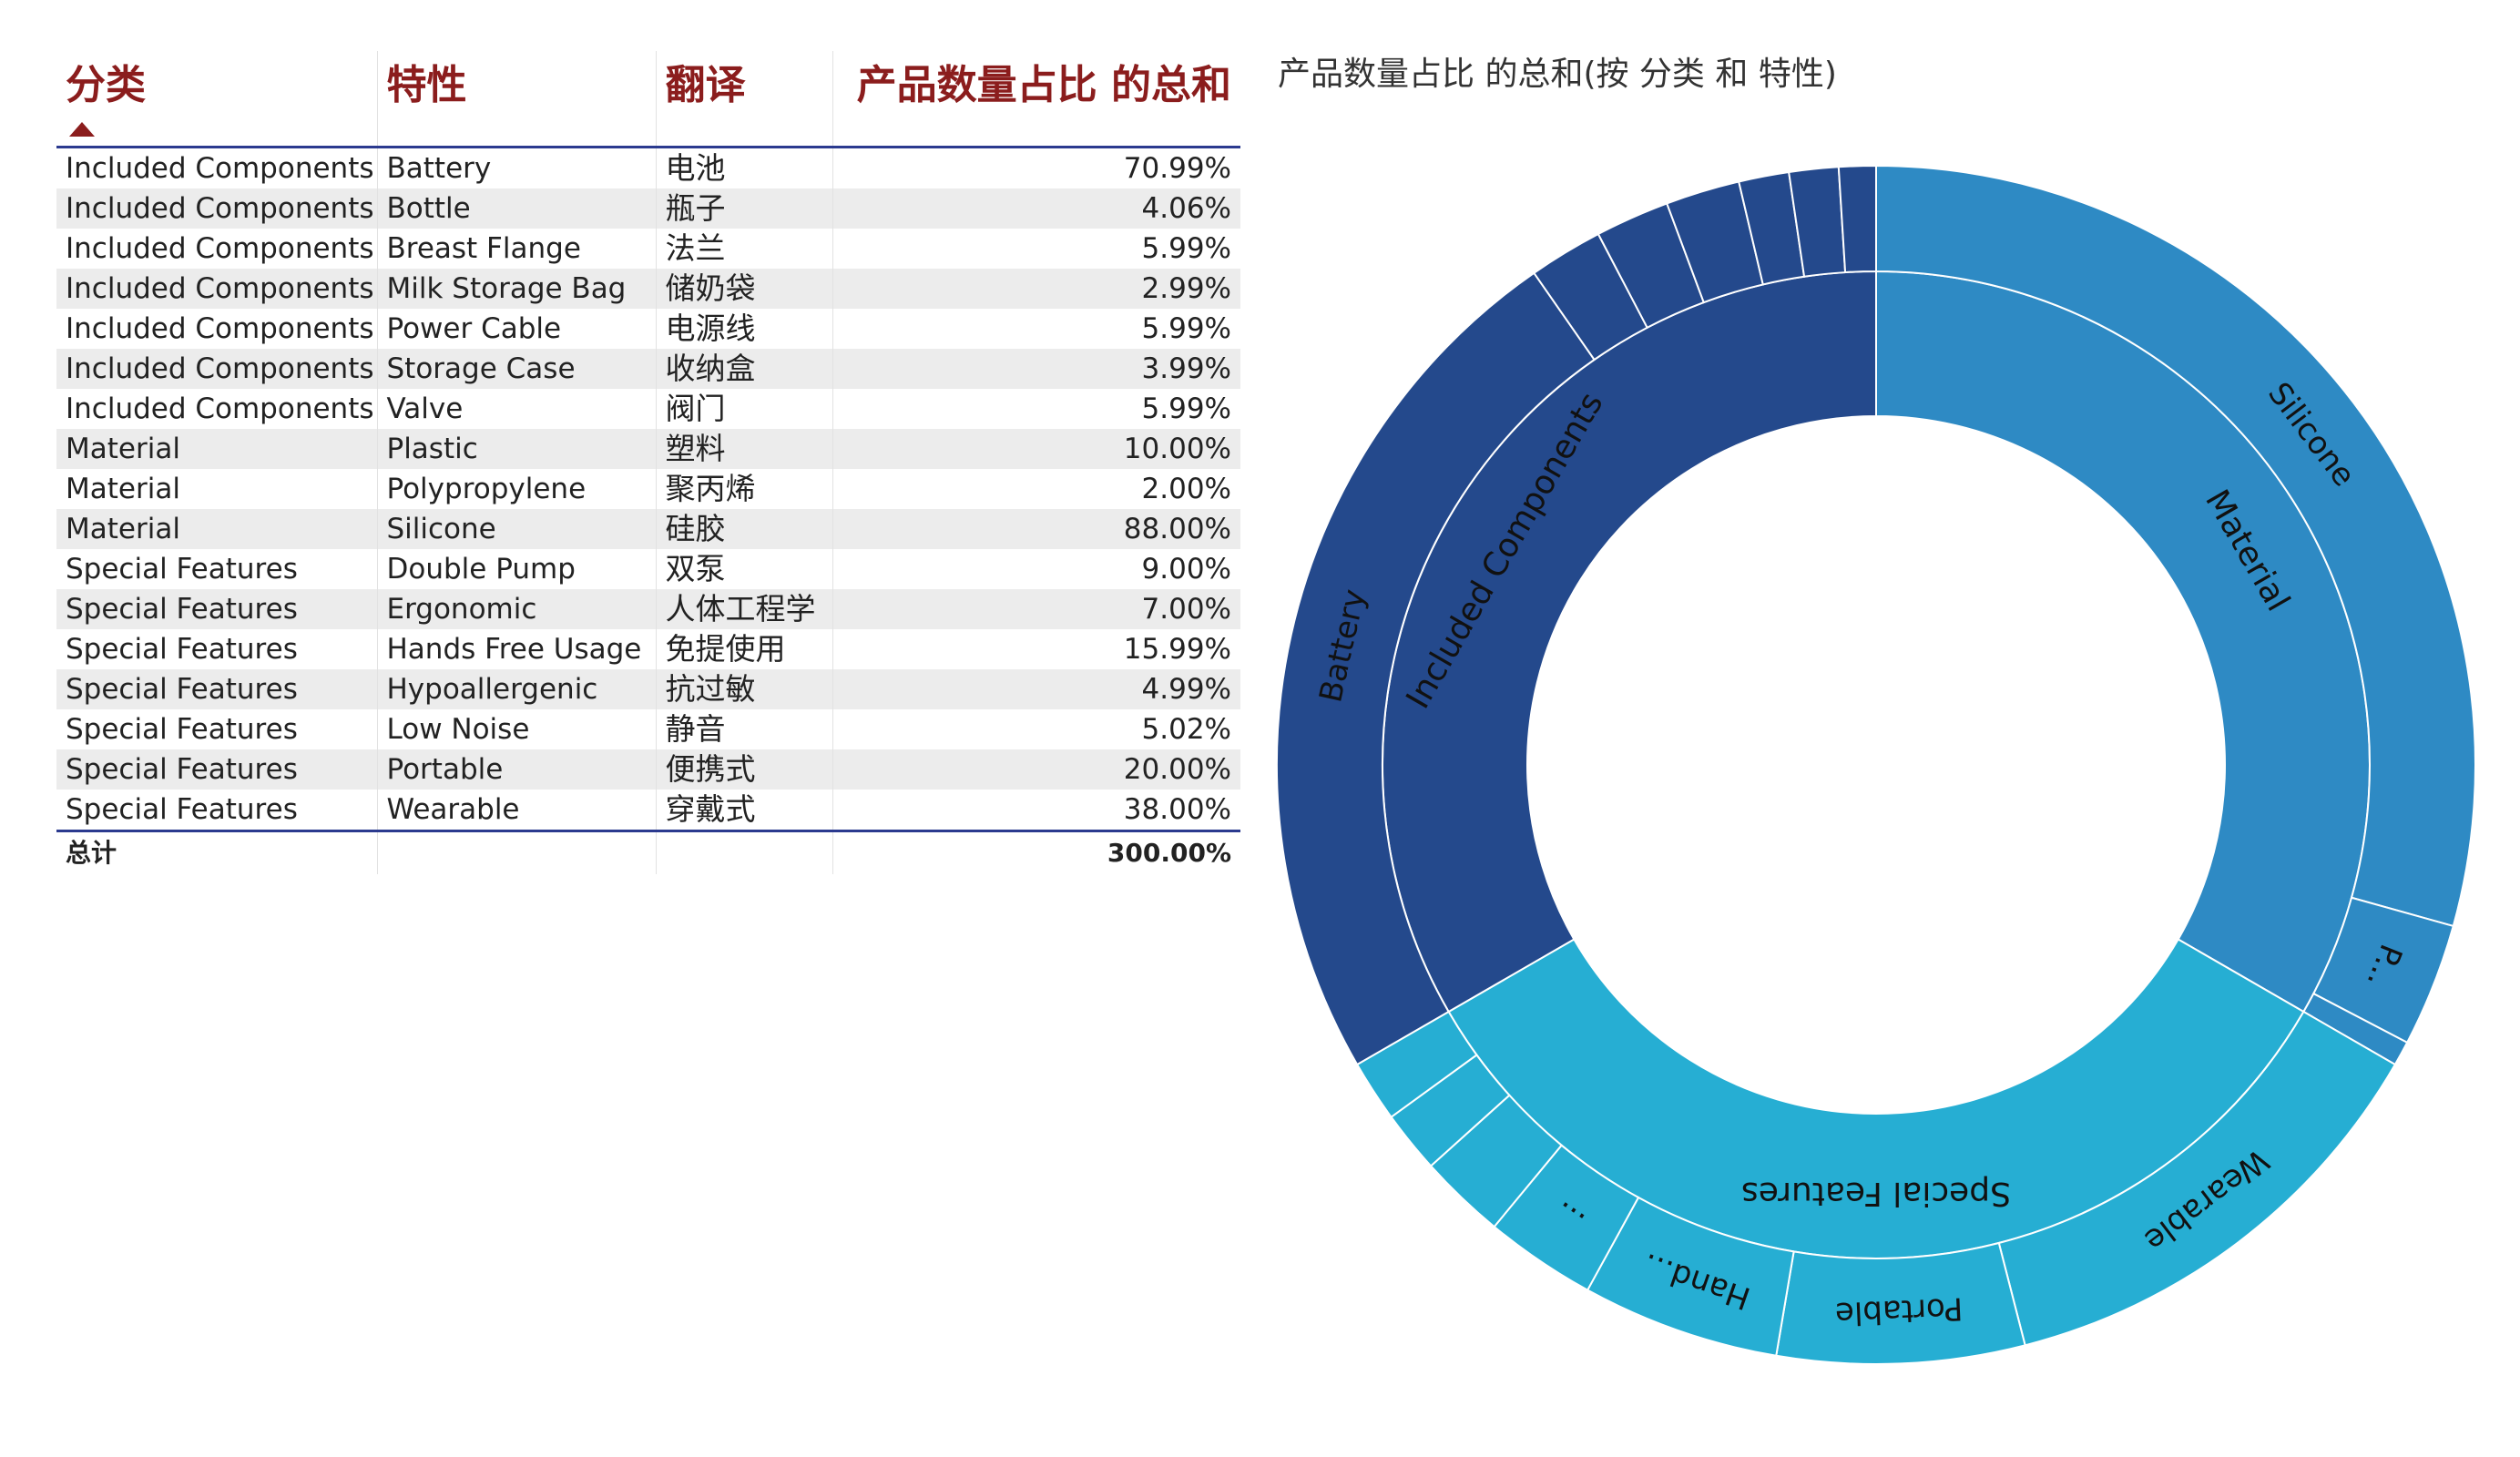 This screenshot has height=1457, width=2520. I want to click on cell-translation: 塑料, so click(744, 449).